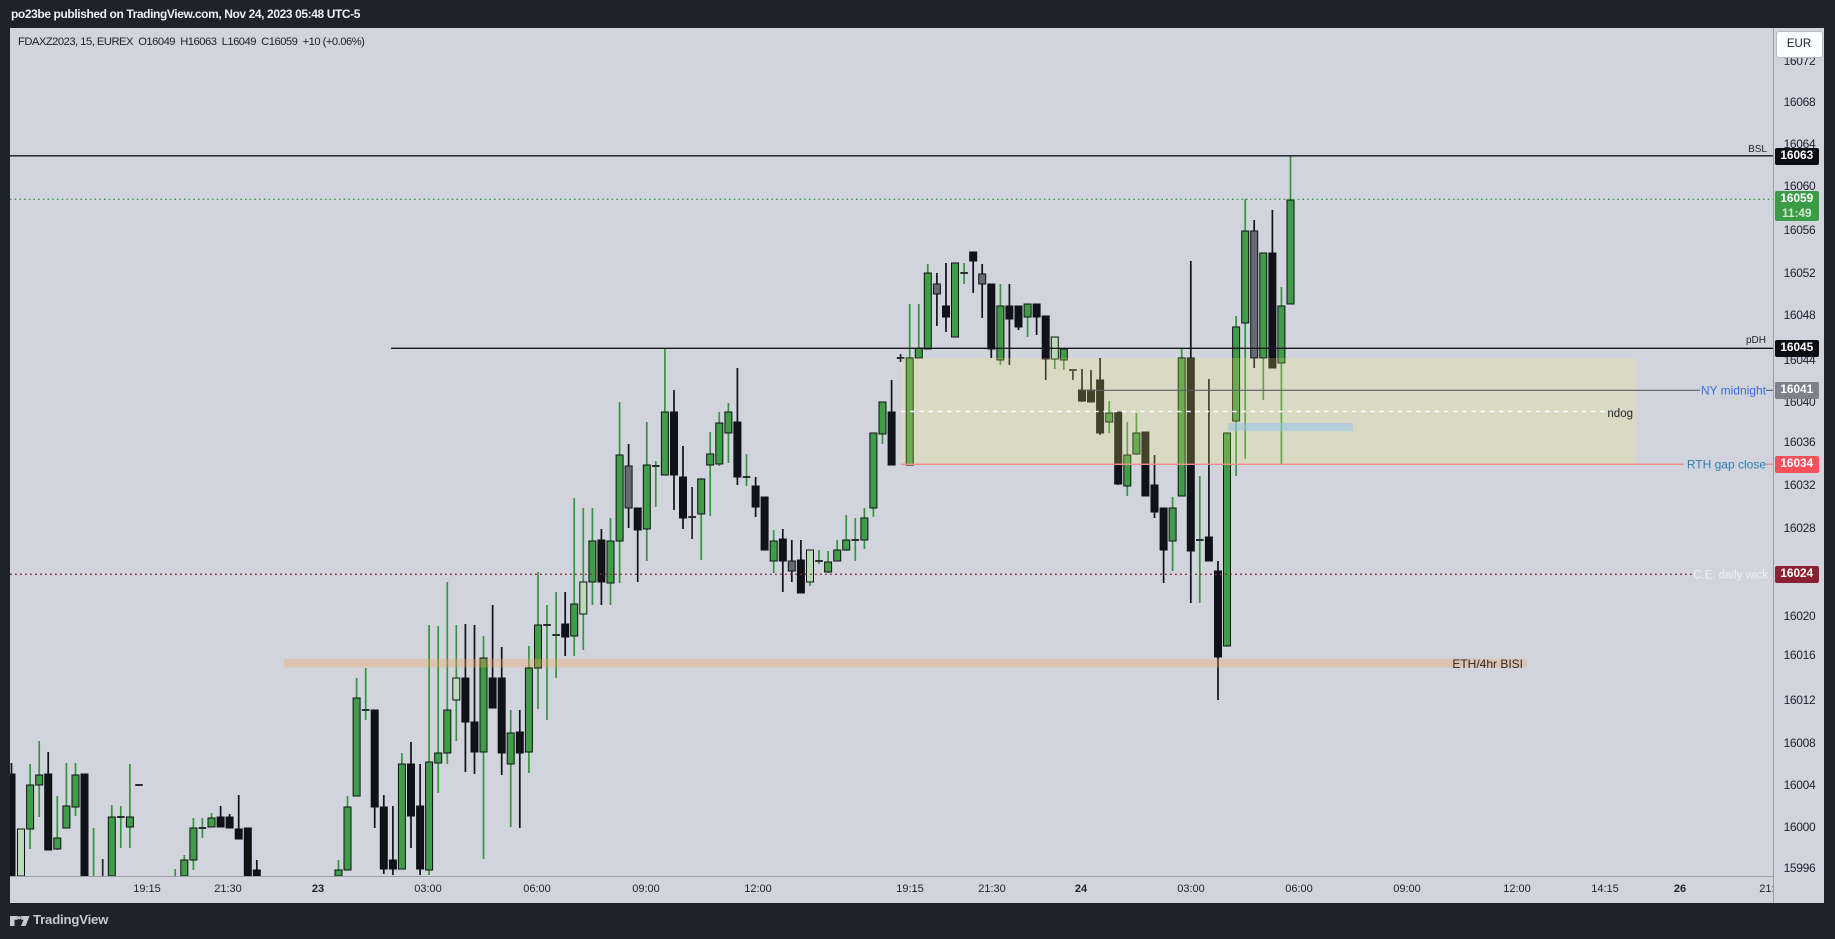 The width and height of the screenshot is (1835, 939). Describe the element at coordinates (1757, 149) in the screenshot. I see `svg-text: BSL` at that location.